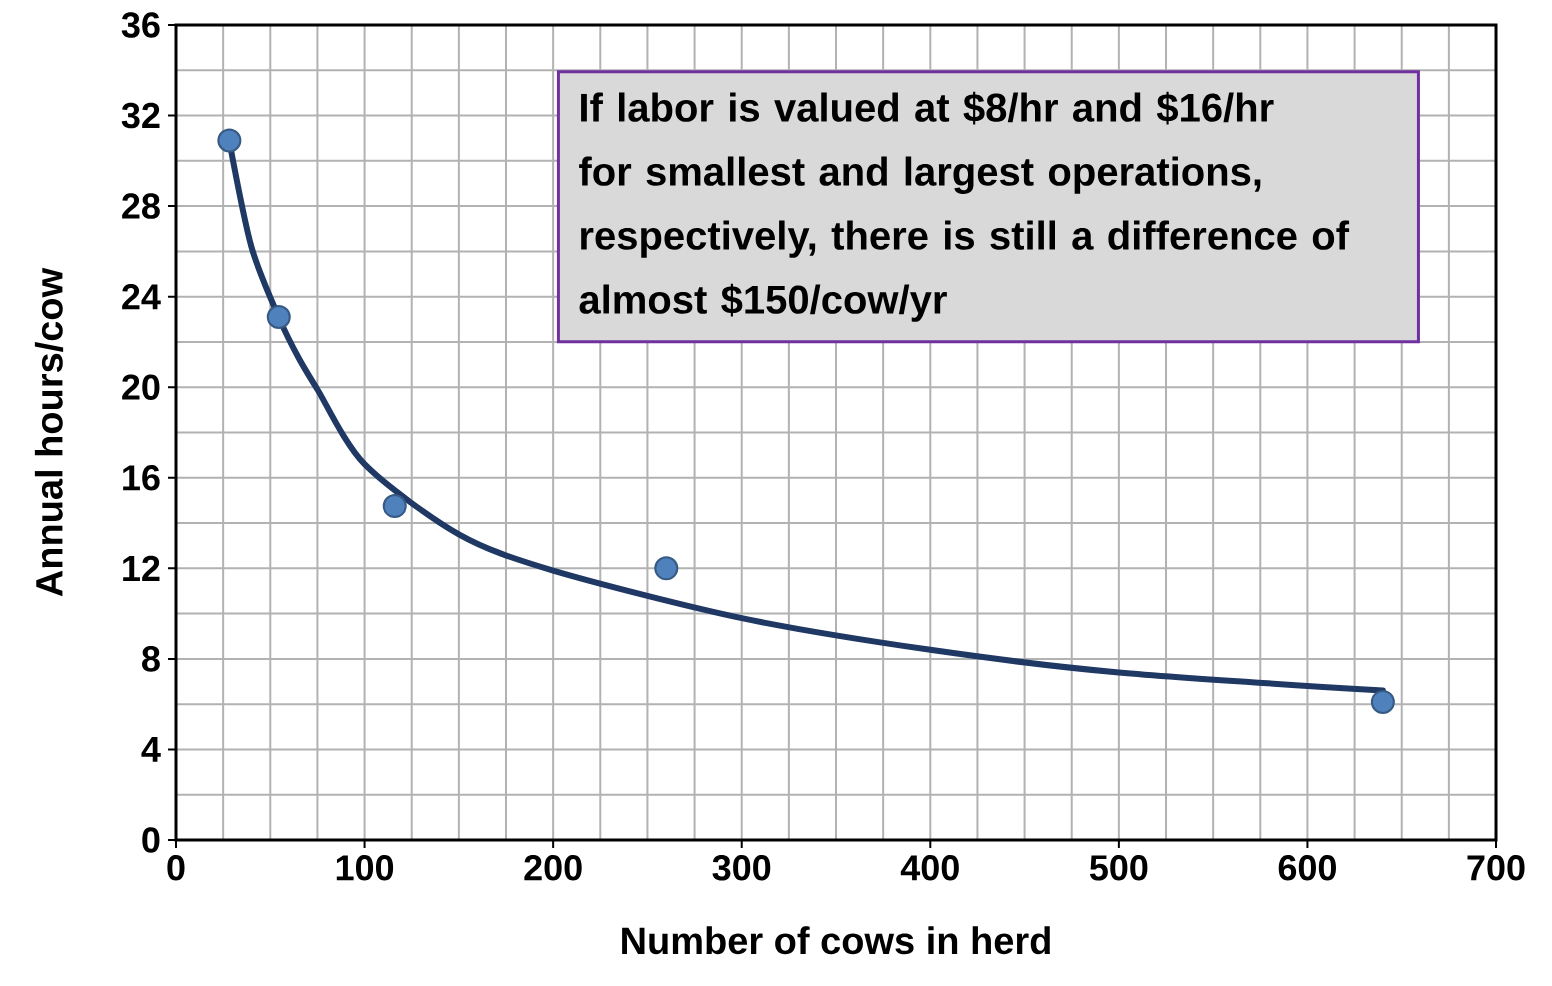 This screenshot has width=1552, height=986. I want to click on x-tick-label: 300, so click(741, 868).